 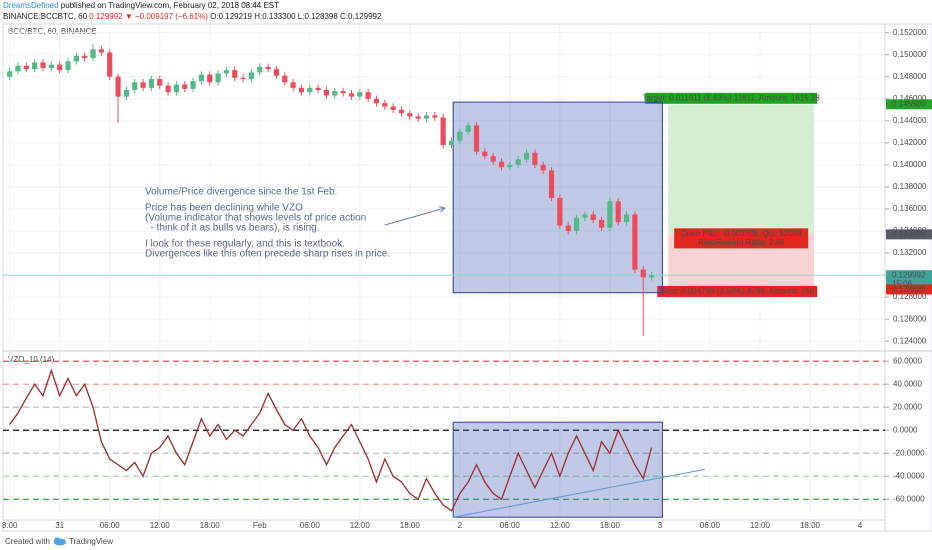 What do you see at coordinates (910, 296) in the screenshot?
I see `y-tick-label: 0.128000` at bounding box center [910, 296].